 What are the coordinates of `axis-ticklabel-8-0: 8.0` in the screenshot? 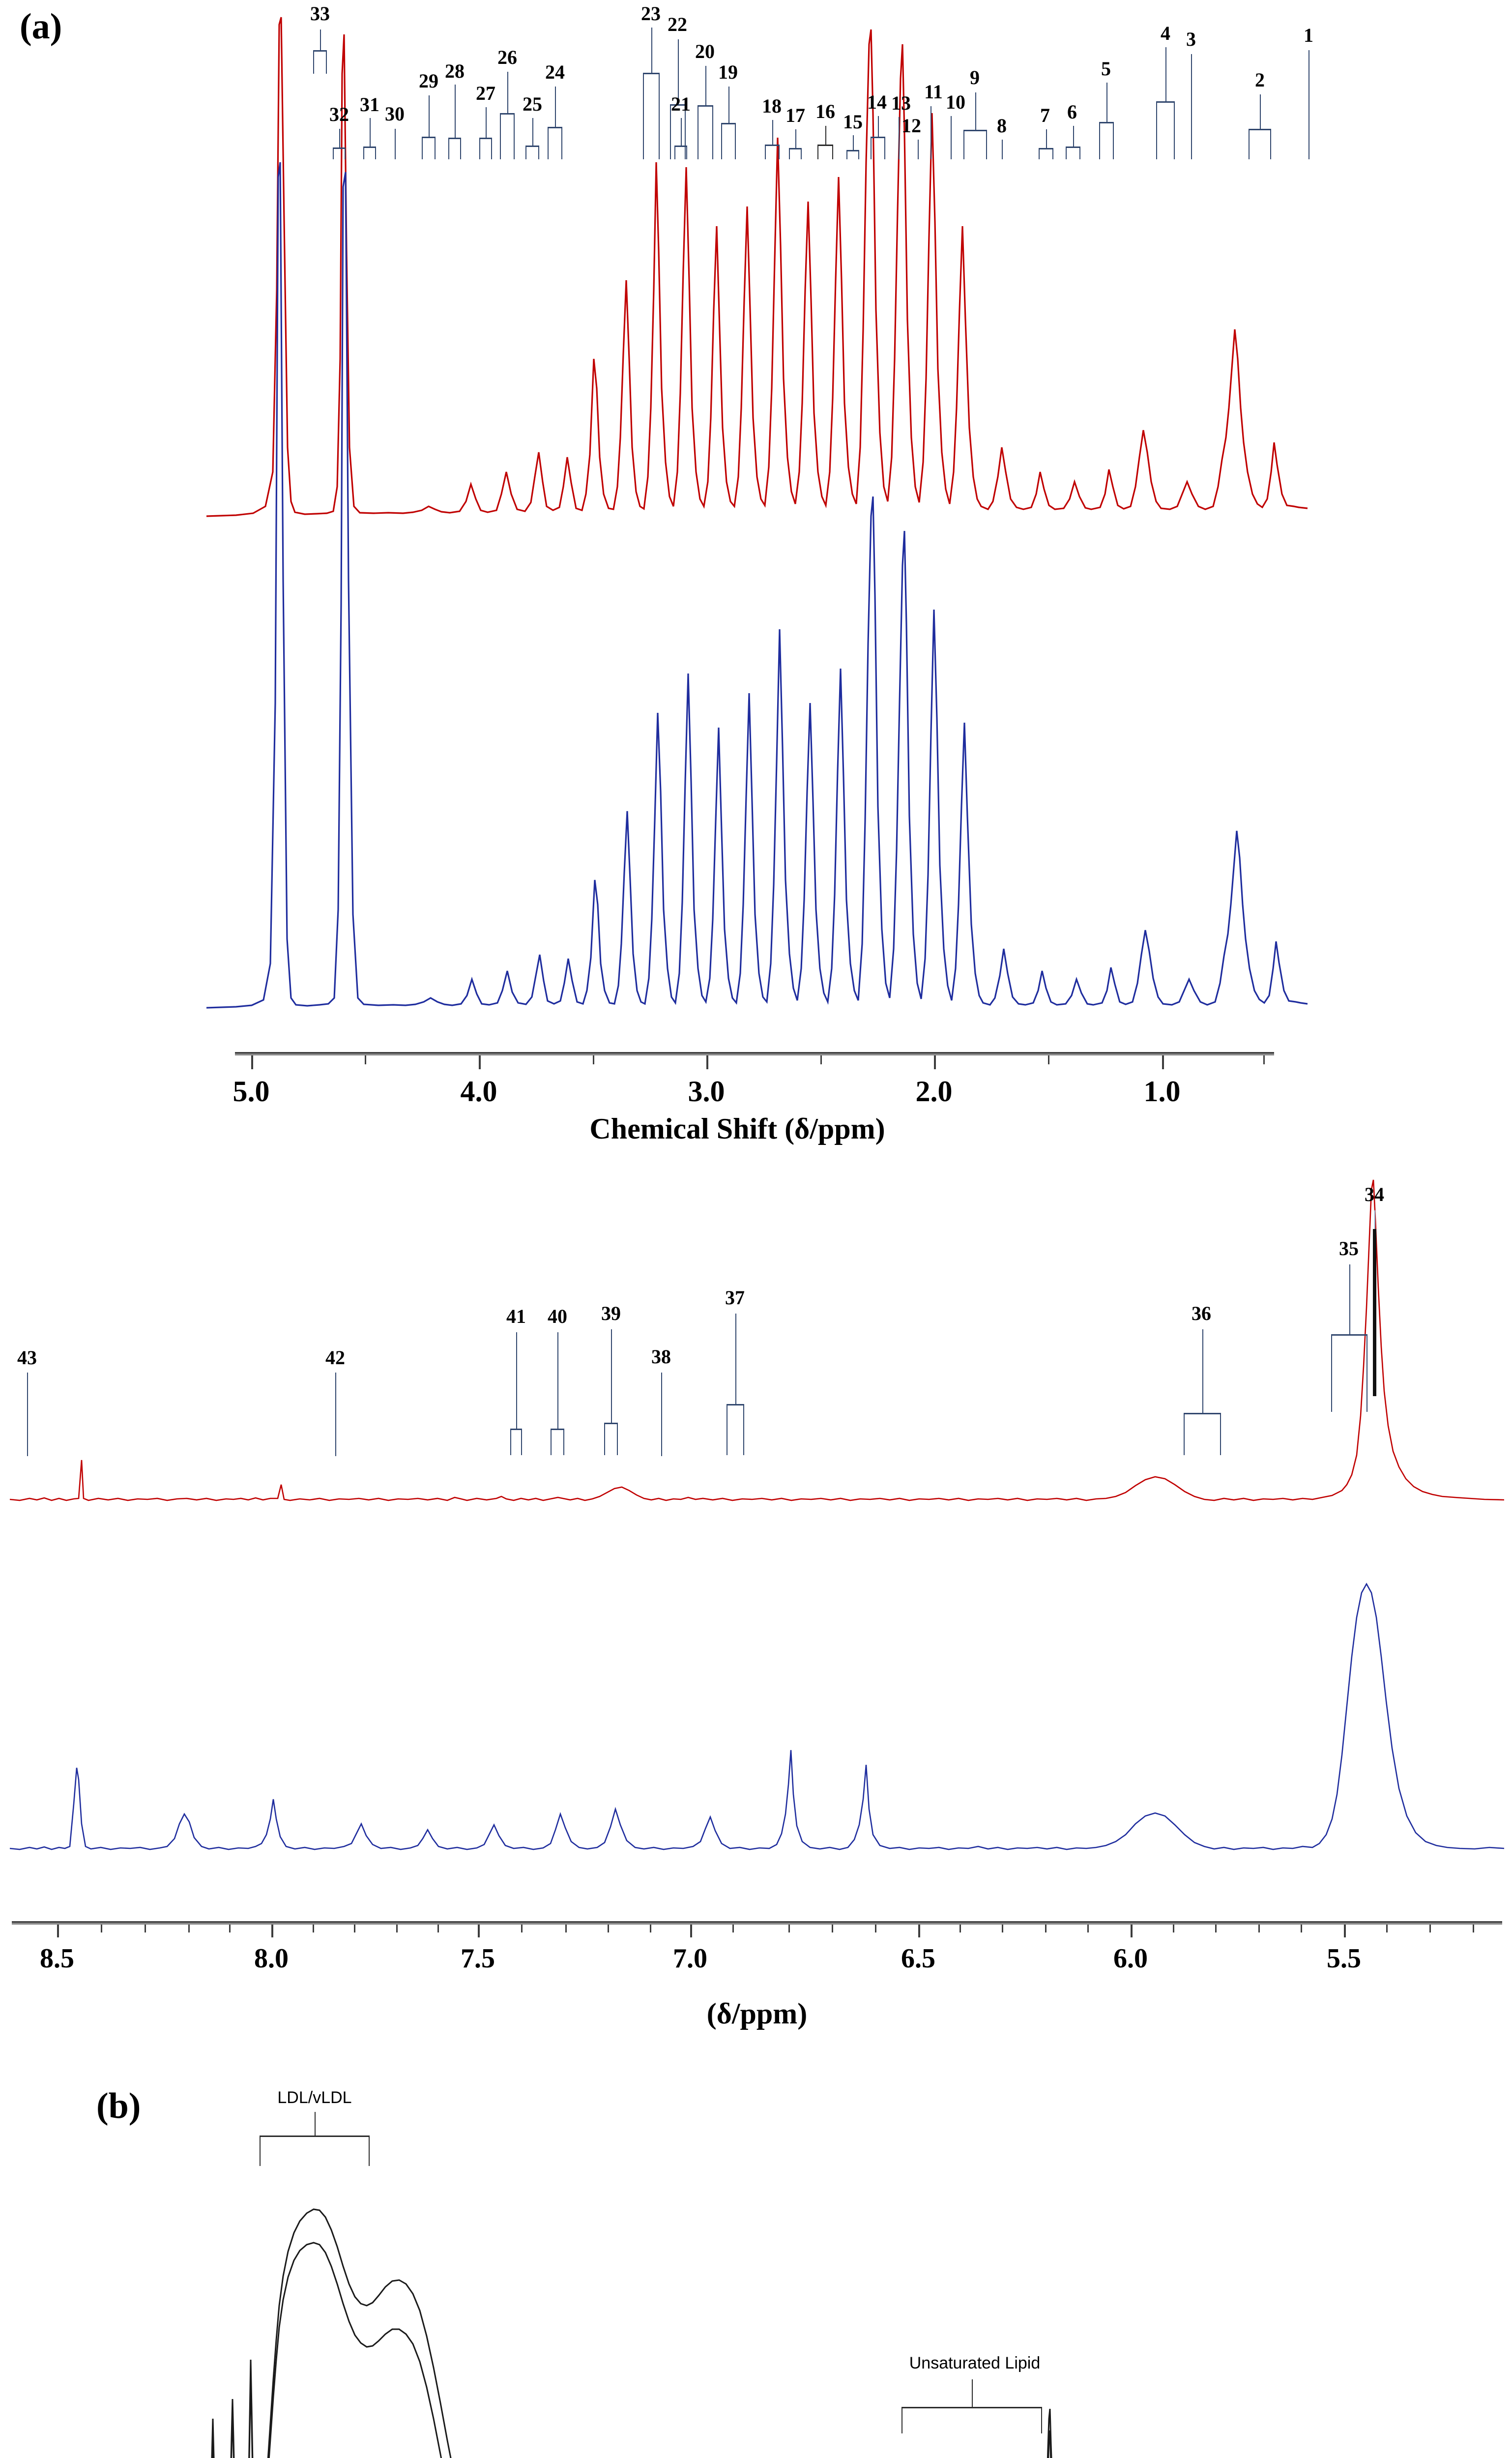 It's located at (271, 1958).